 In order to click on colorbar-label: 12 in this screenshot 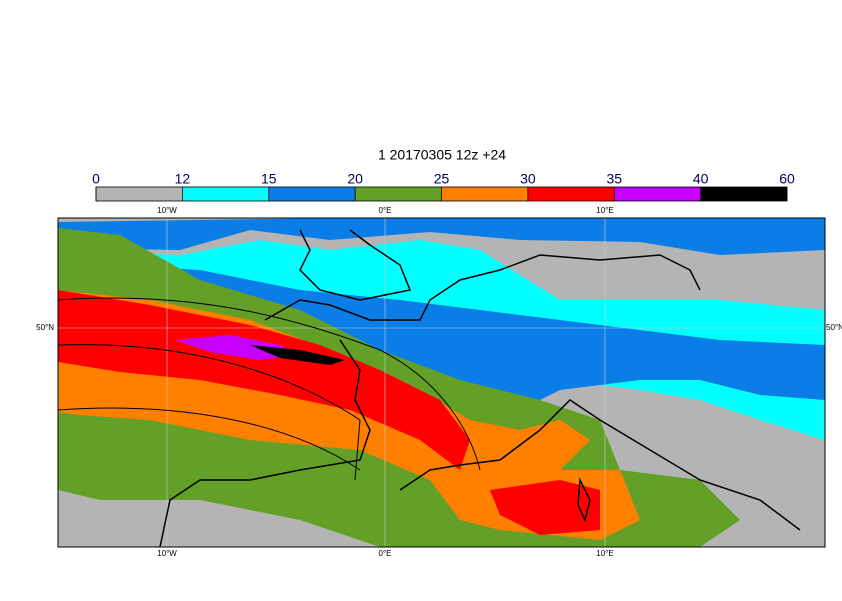, I will do `click(183, 179)`.